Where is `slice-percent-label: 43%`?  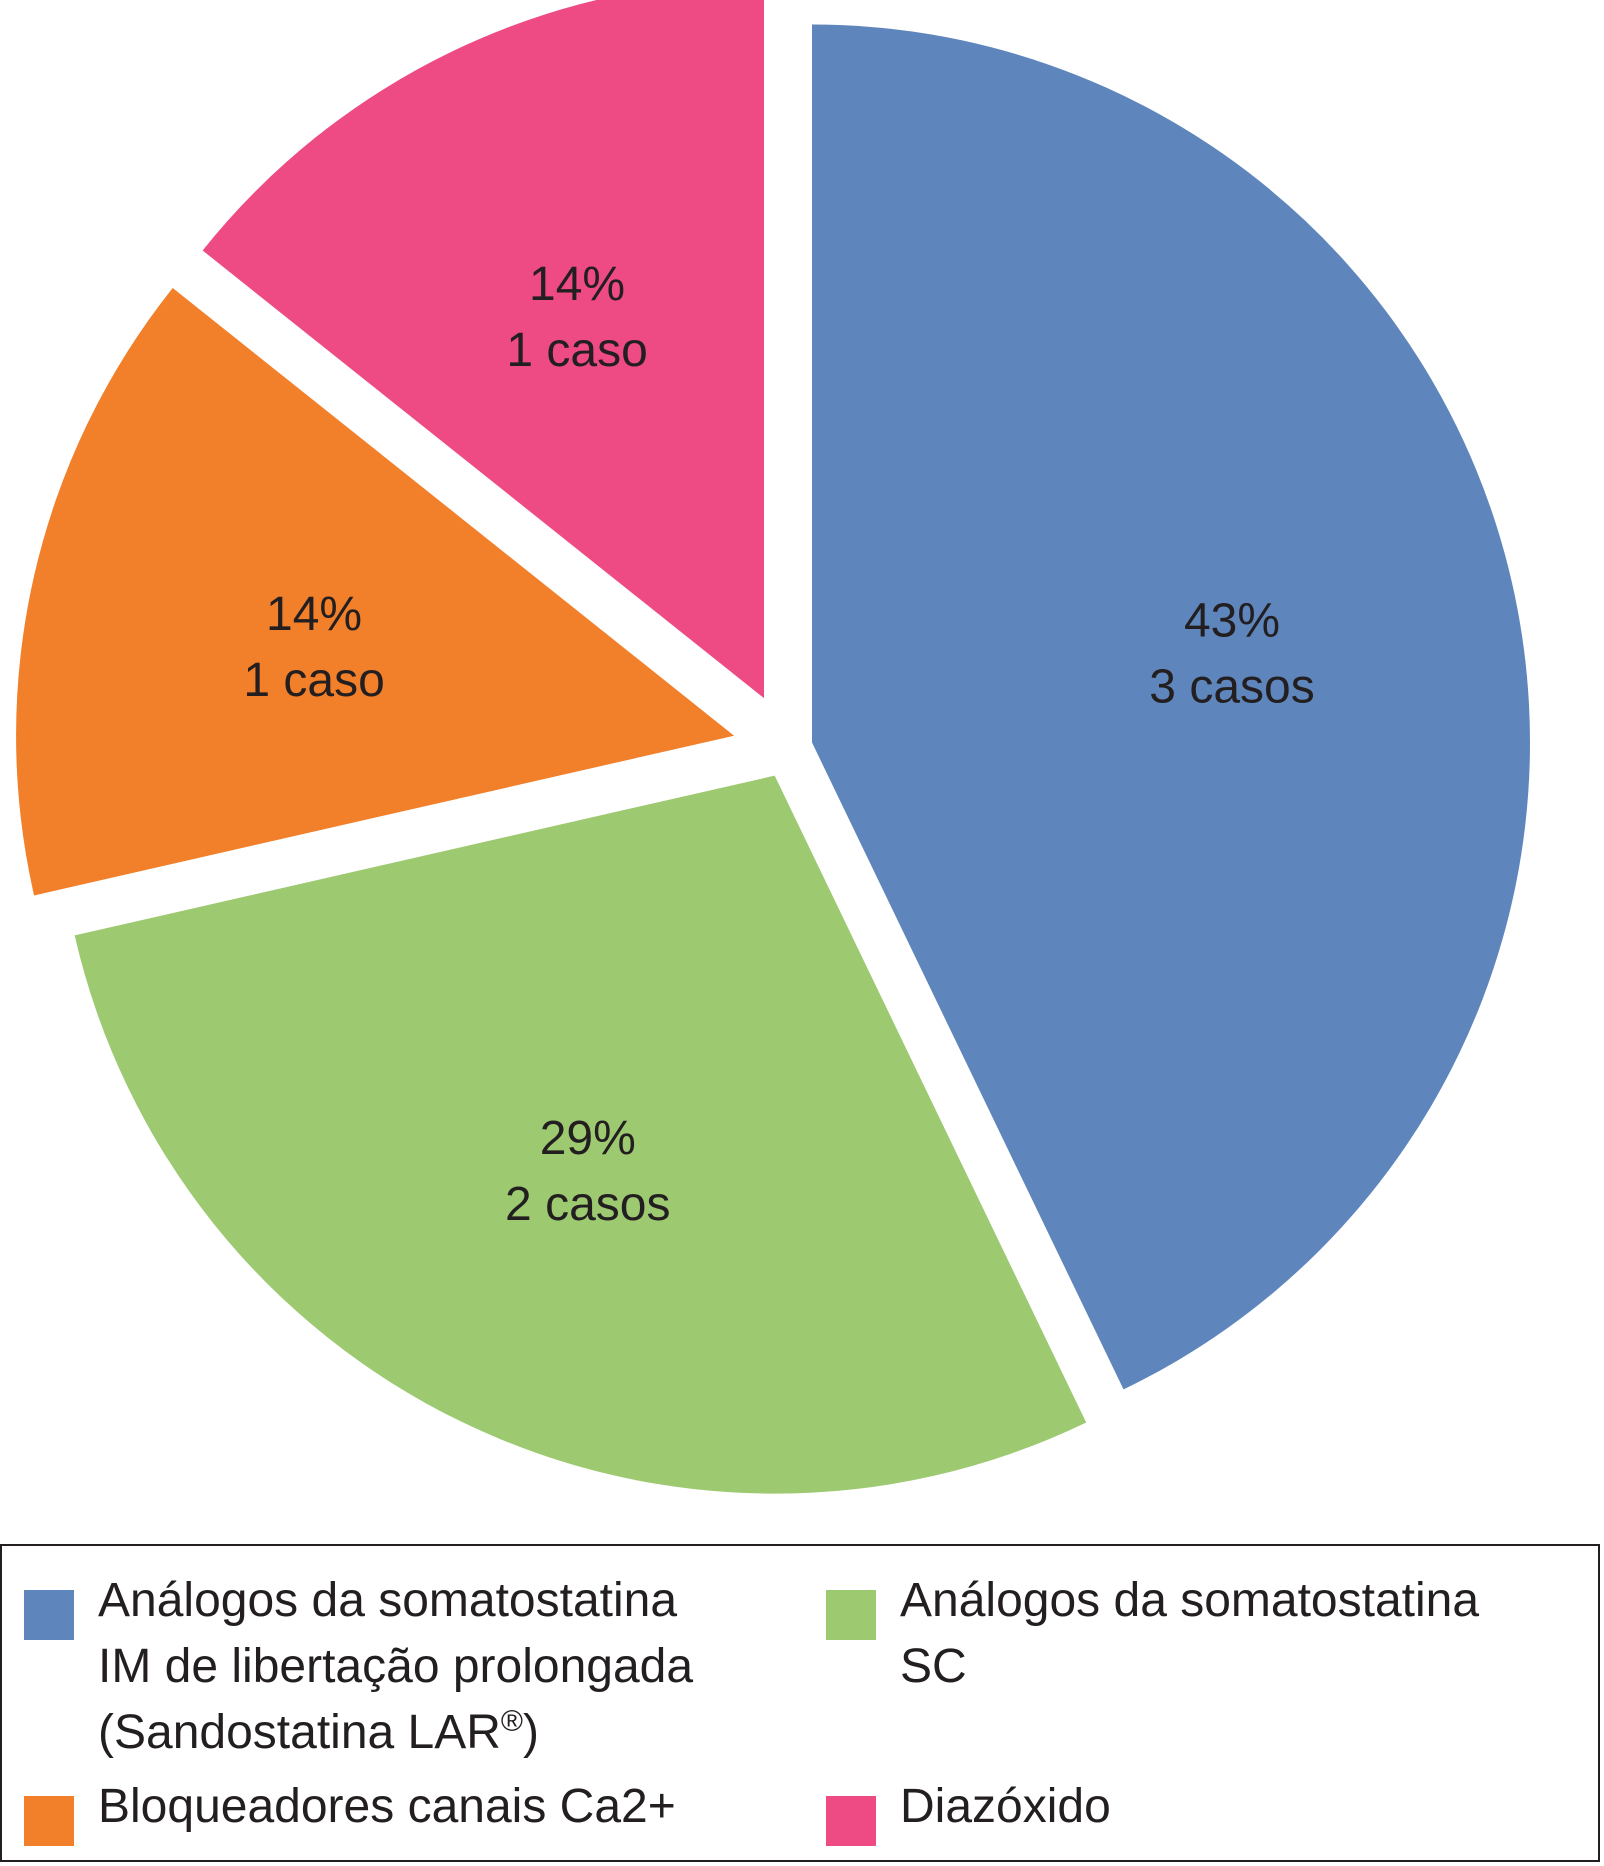
slice-percent-label: 43% is located at coordinates (1232, 621).